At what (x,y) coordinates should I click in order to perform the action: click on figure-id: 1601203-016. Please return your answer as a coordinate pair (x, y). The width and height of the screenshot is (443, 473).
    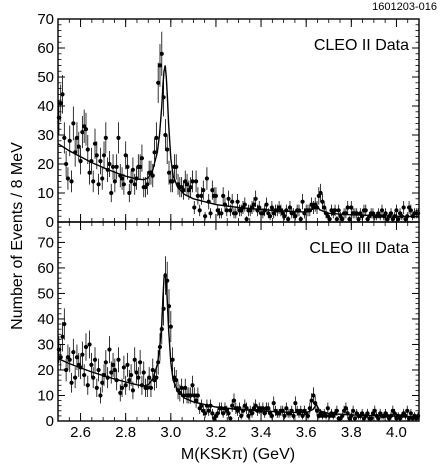
    Looking at the image, I should click on (404, 7).